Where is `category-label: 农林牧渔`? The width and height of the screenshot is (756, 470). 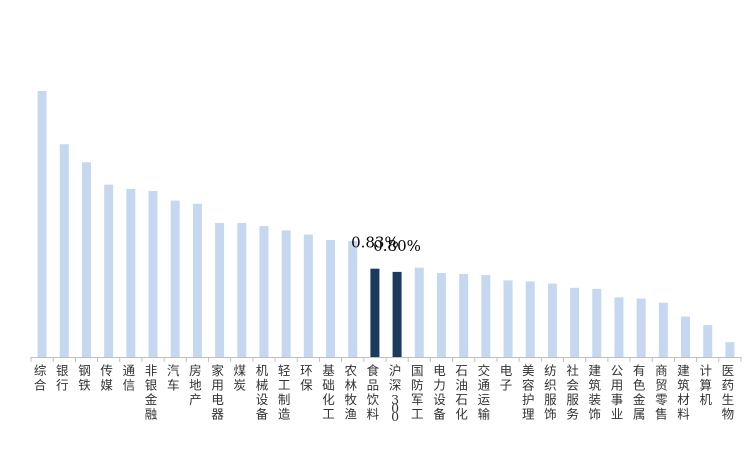 category-label: 农林牧渔 is located at coordinates (350, 392).